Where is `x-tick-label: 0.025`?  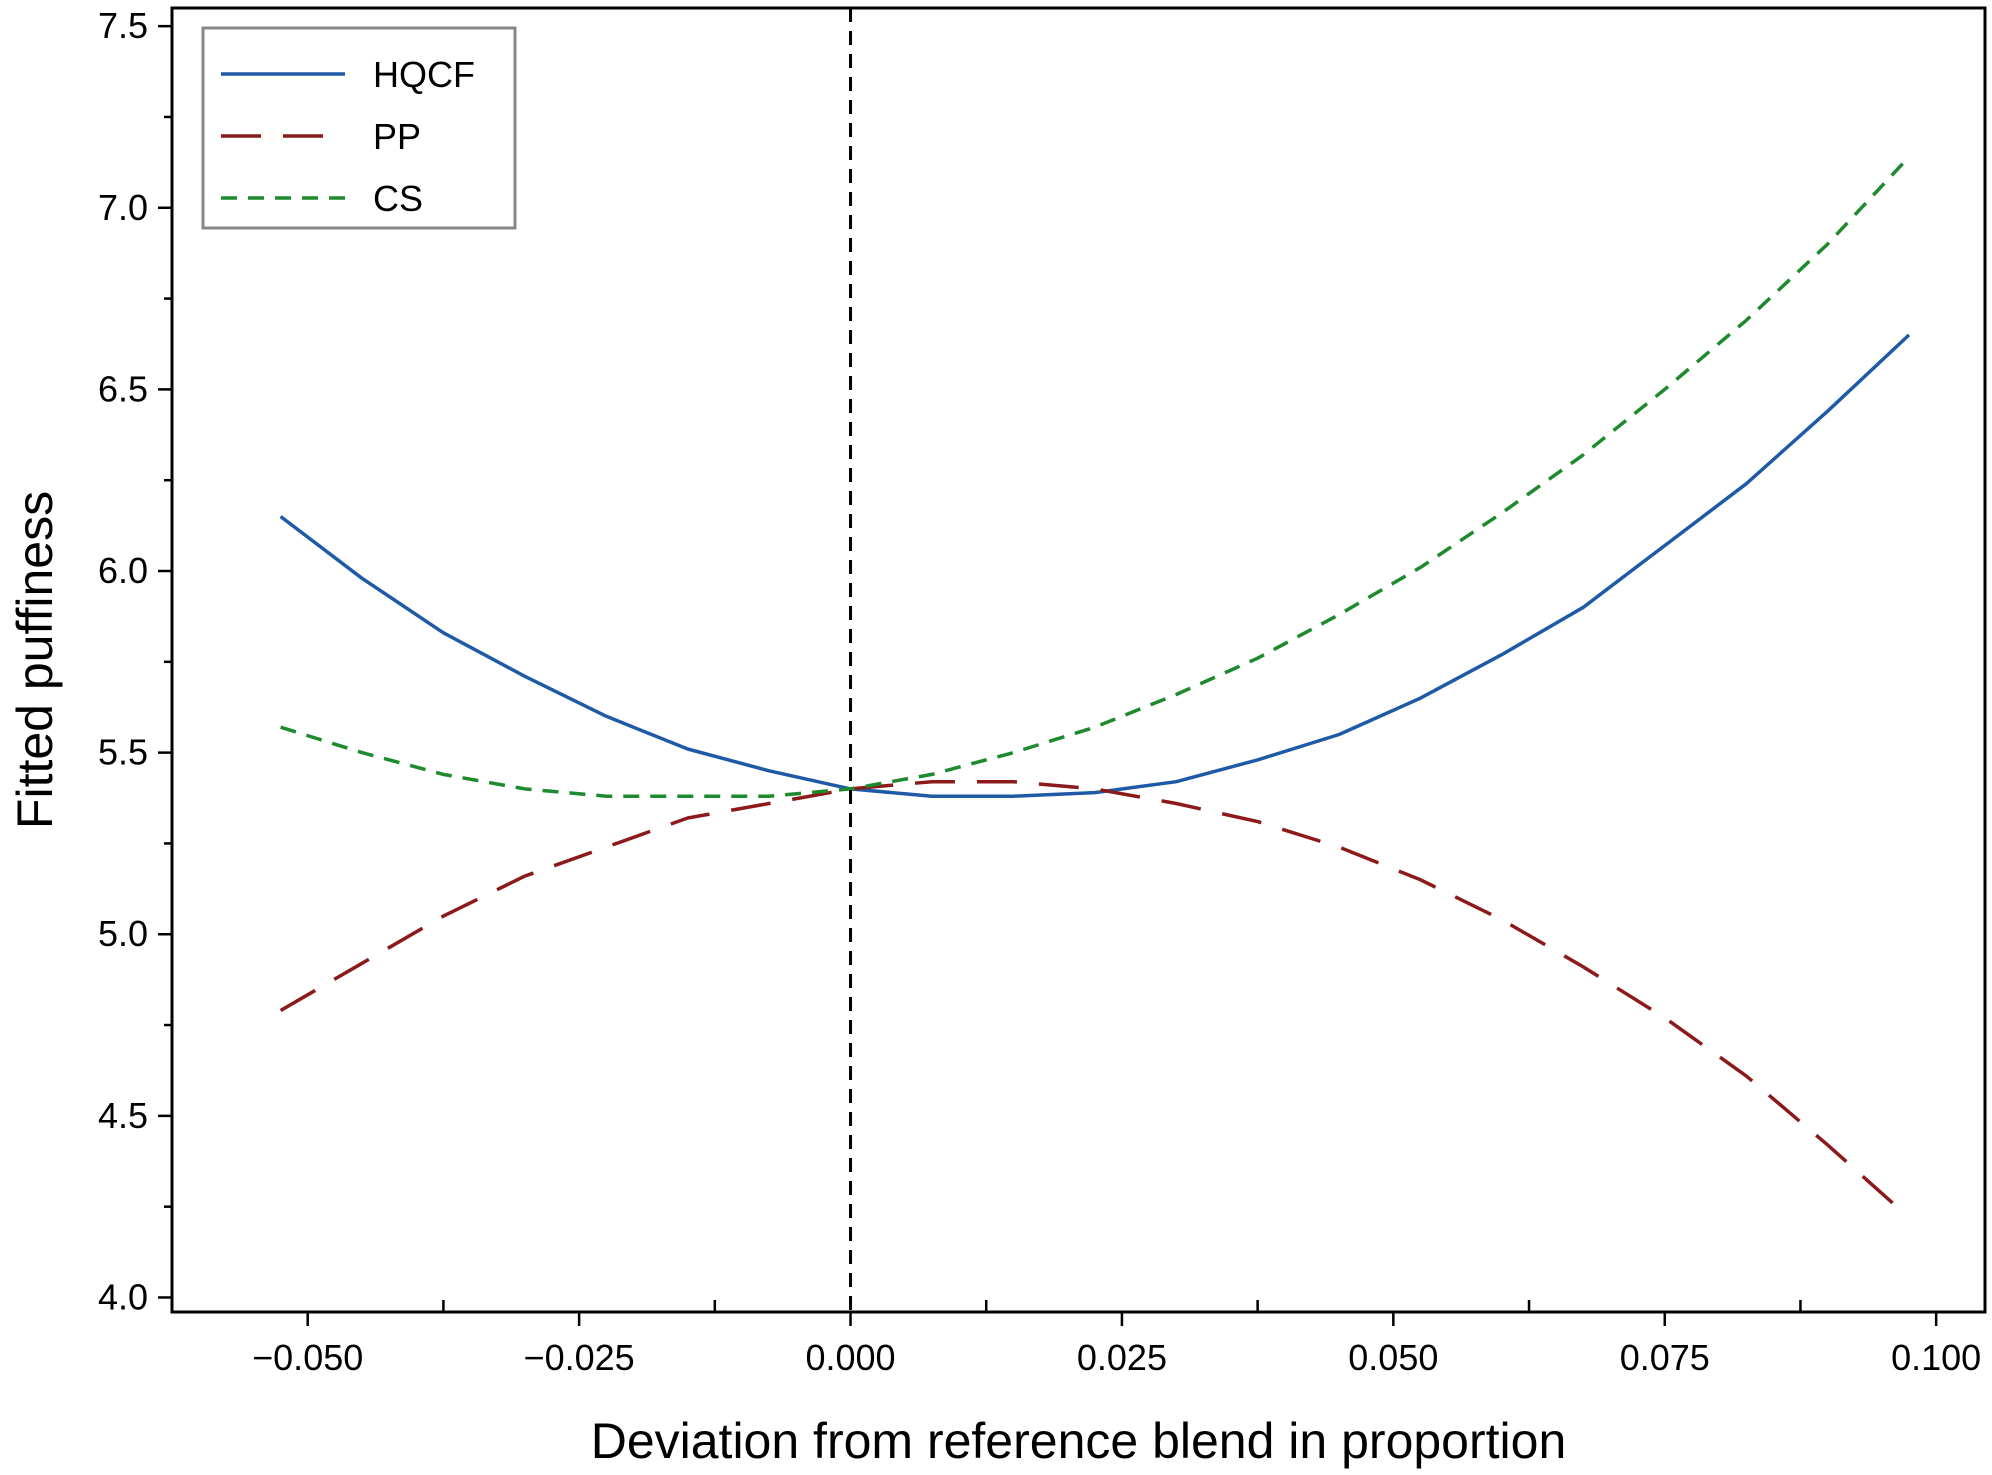
x-tick-label: 0.025 is located at coordinates (1122, 1357).